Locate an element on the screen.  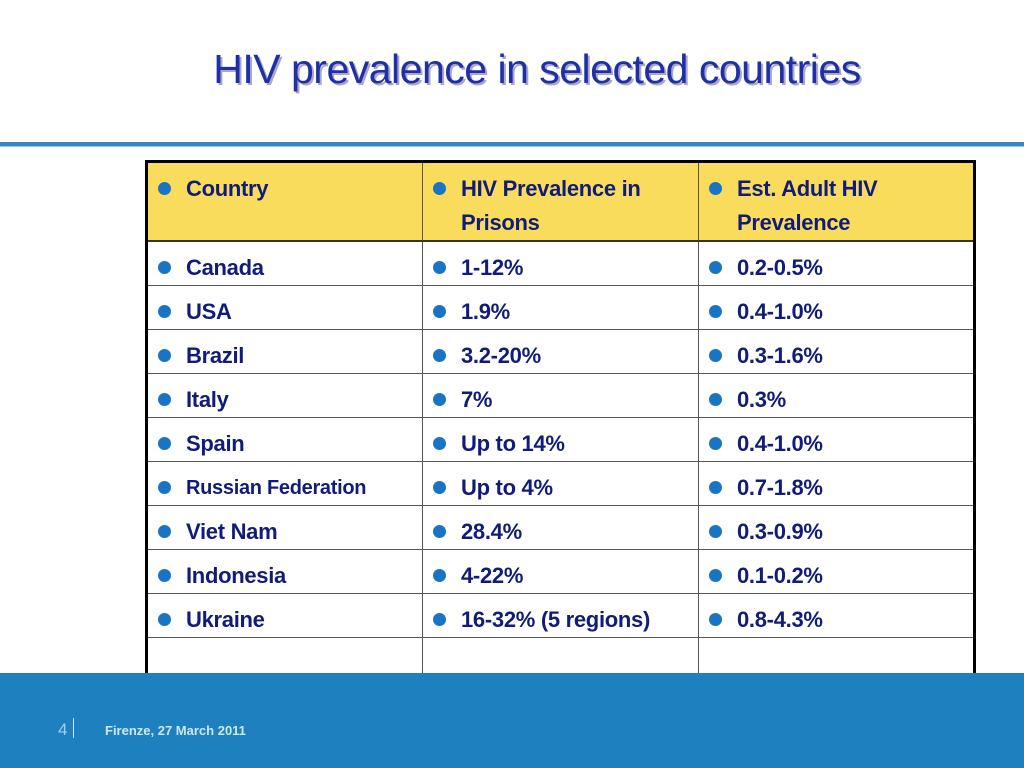
table-row: Brazil 3.2-20% 0.3-1.6% is located at coordinates (560, 351).